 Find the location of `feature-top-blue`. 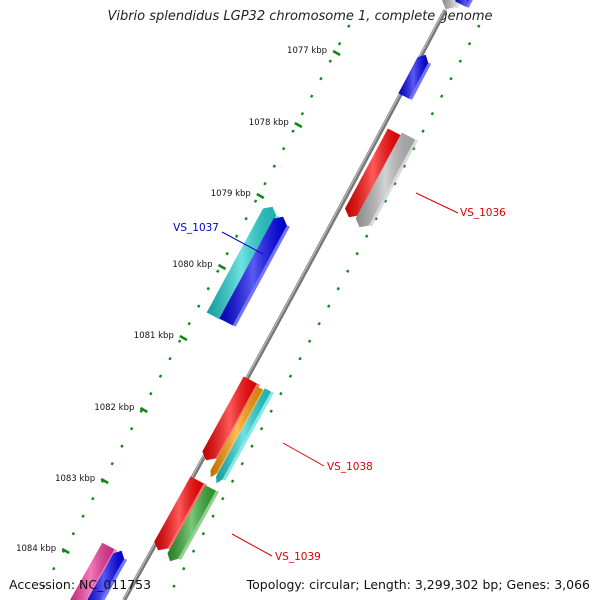

feature-top-blue is located at coordinates (466, 4).